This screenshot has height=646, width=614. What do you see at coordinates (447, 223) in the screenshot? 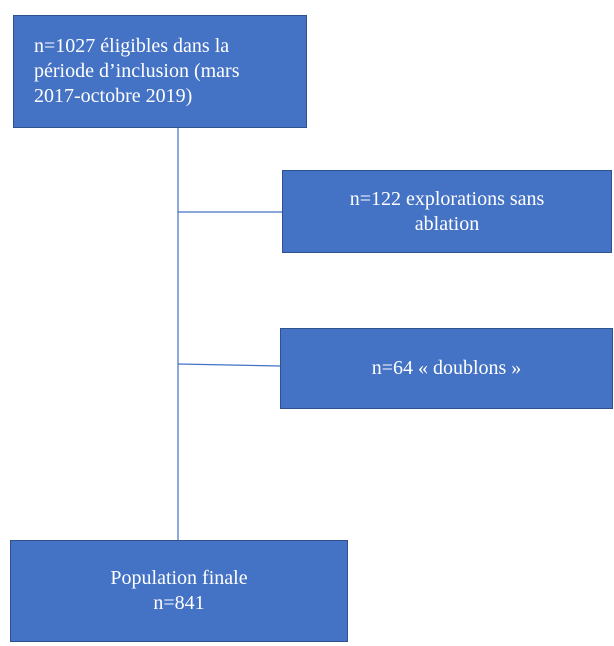
I see `node-text: ablation` at bounding box center [447, 223].